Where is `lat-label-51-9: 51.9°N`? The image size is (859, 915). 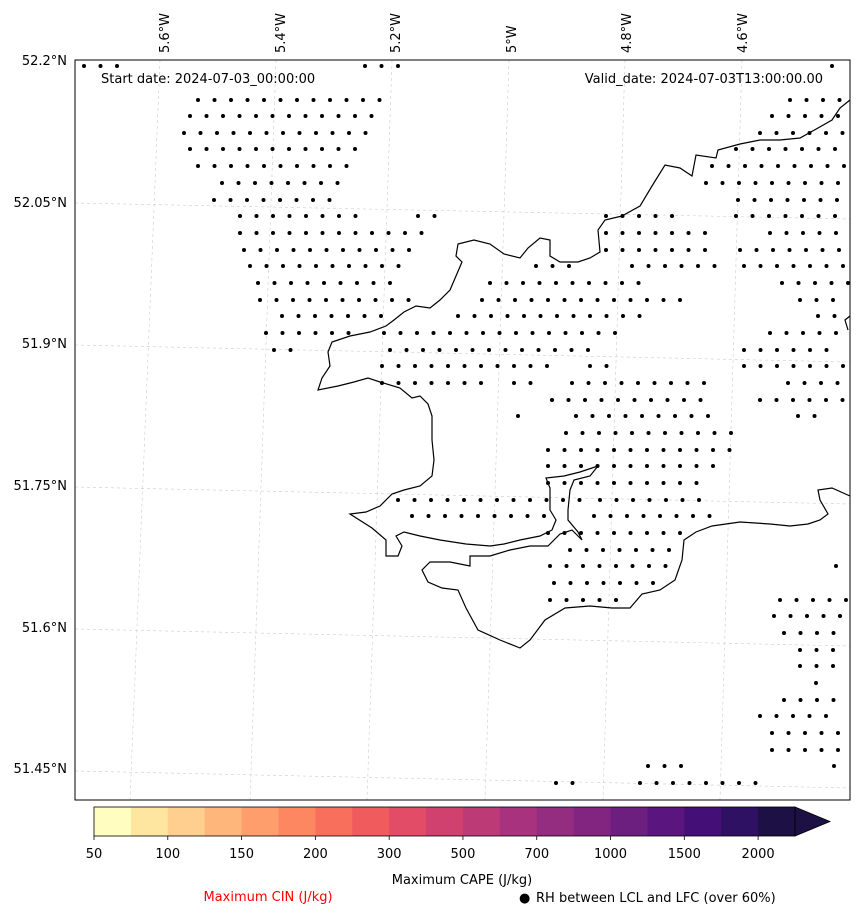
lat-label-51-9: 51.9°N is located at coordinates (44, 344).